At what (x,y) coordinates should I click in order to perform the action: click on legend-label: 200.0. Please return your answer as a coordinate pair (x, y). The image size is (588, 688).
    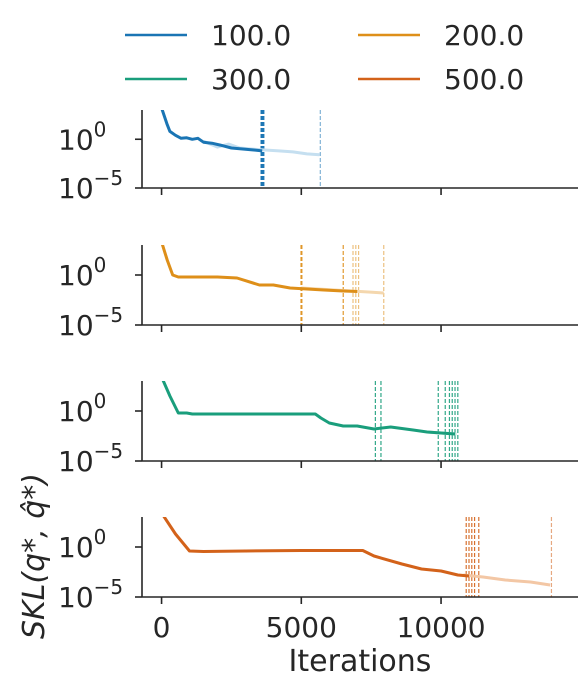
    Looking at the image, I should click on (484, 35).